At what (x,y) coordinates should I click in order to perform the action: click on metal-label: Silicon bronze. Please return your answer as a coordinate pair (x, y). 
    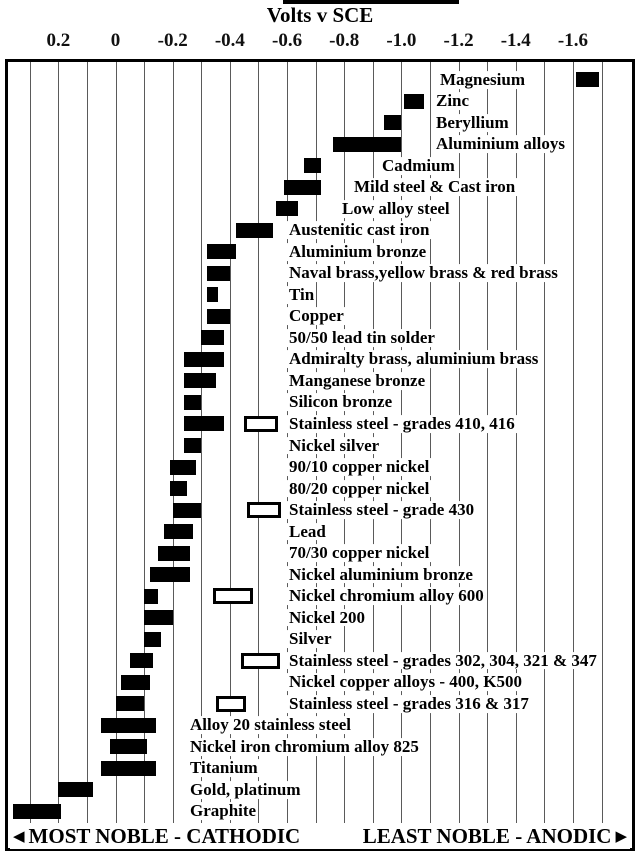
    Looking at the image, I should click on (341, 402).